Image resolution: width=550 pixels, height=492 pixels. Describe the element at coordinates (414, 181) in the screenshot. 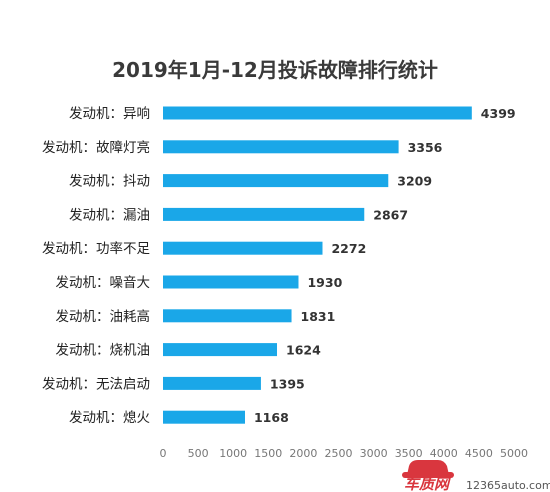

I see `data-label: 3209` at that location.